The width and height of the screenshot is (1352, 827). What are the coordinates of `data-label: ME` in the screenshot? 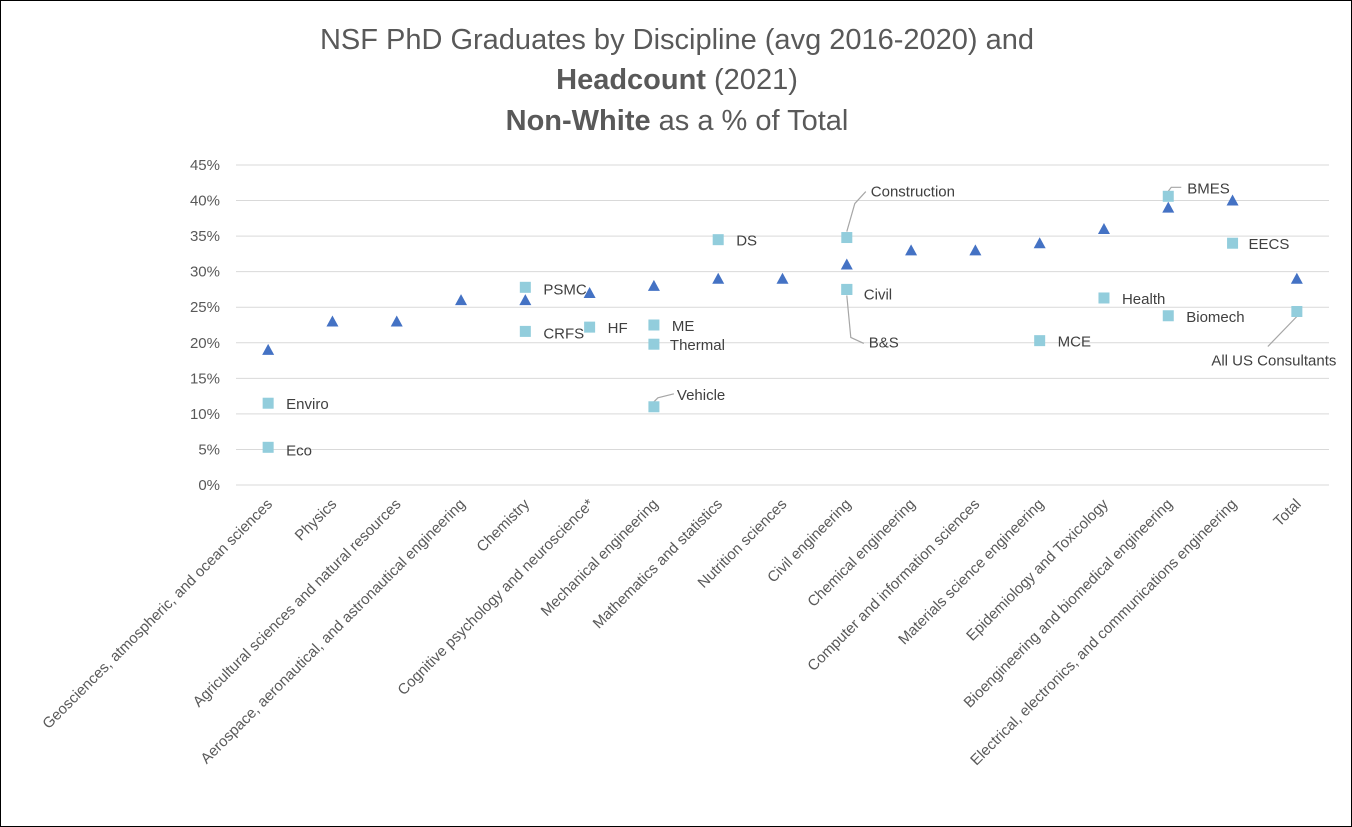 It's located at (683, 326).